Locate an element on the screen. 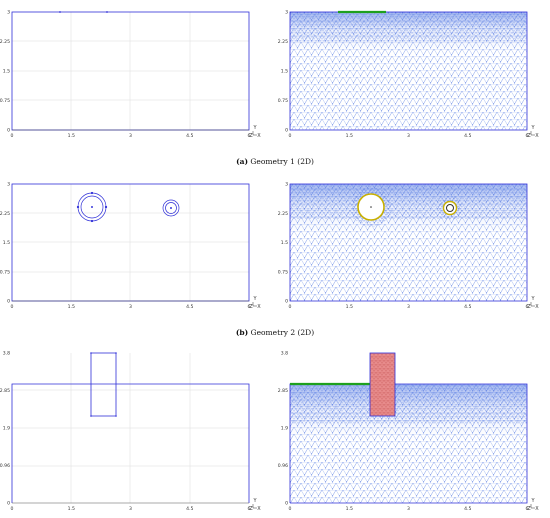  wall-outline is located at coordinates (103, 384).